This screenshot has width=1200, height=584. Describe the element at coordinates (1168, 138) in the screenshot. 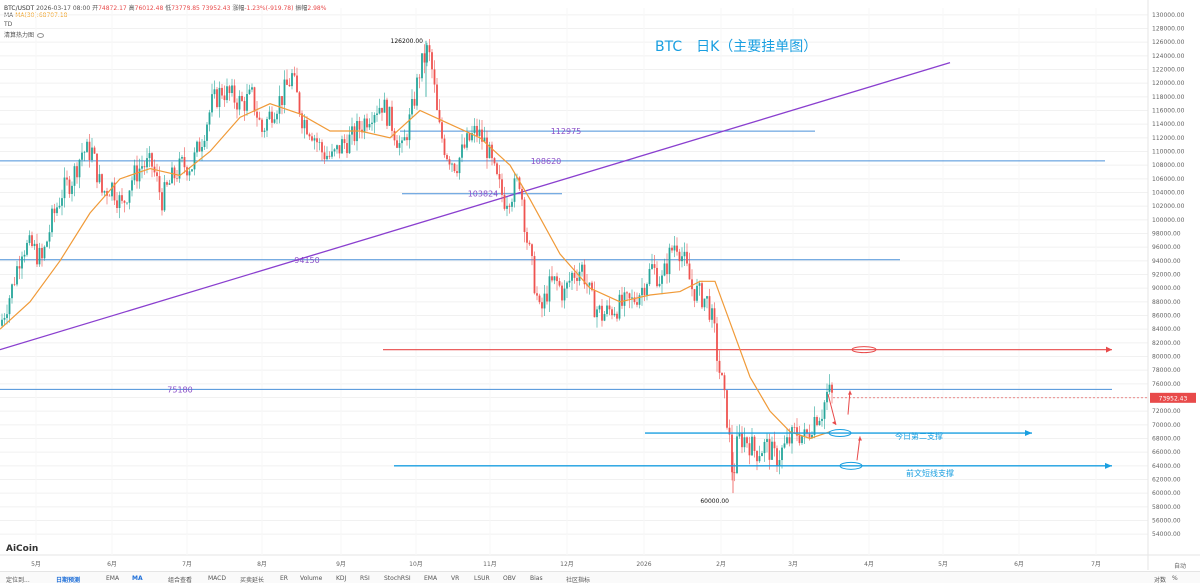

I see `y-tick-label: 112000.00` at that location.